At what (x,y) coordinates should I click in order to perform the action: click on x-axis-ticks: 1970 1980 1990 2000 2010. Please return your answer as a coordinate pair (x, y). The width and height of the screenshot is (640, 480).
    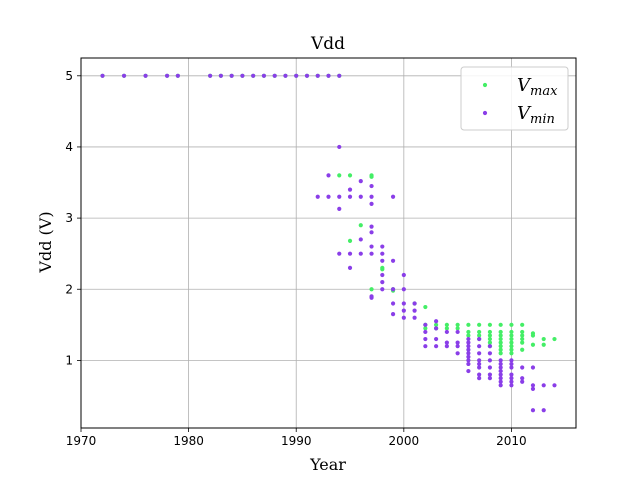
    Looking at the image, I should click on (296, 438).